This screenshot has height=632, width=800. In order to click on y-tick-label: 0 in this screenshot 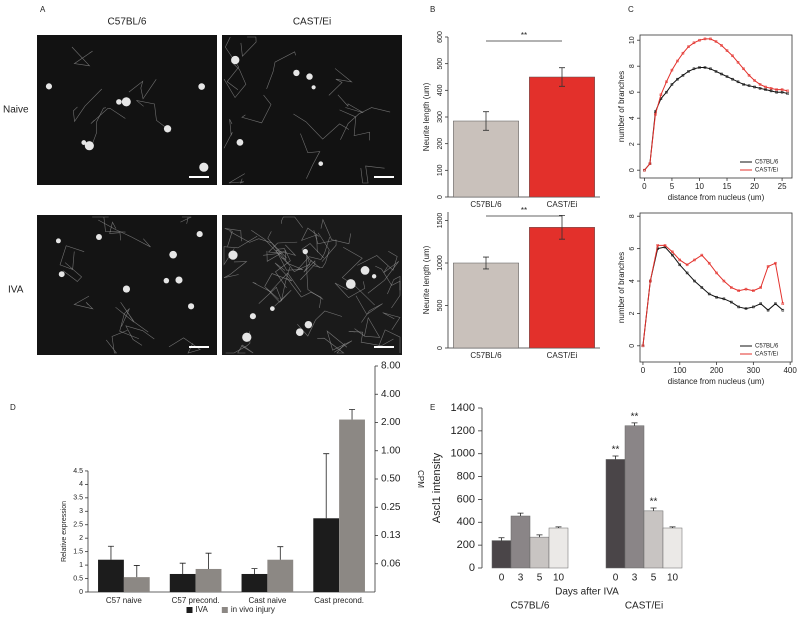, I will do `click(440, 348)`.